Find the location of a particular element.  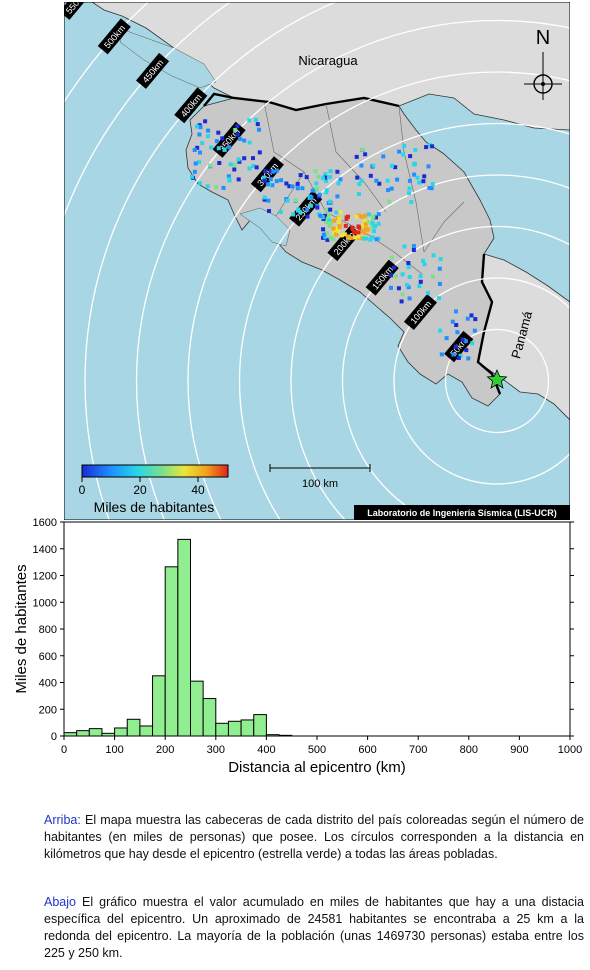

credit-box is located at coordinates (462, 512).